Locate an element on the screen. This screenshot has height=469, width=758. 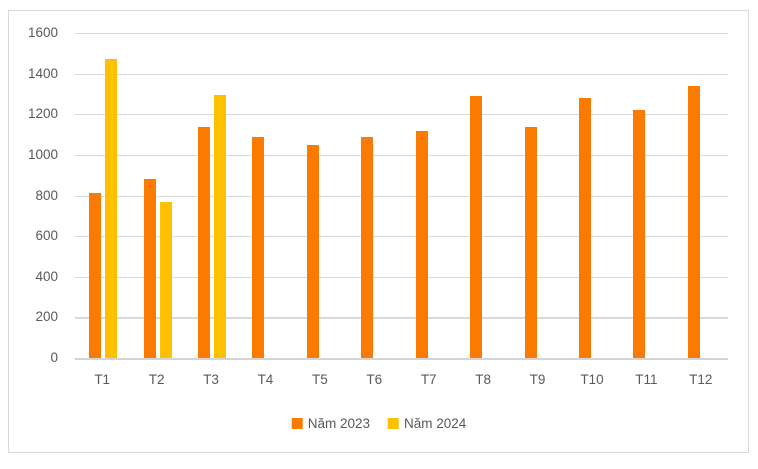
bar-nam-2024-t2 is located at coordinates (165, 279).